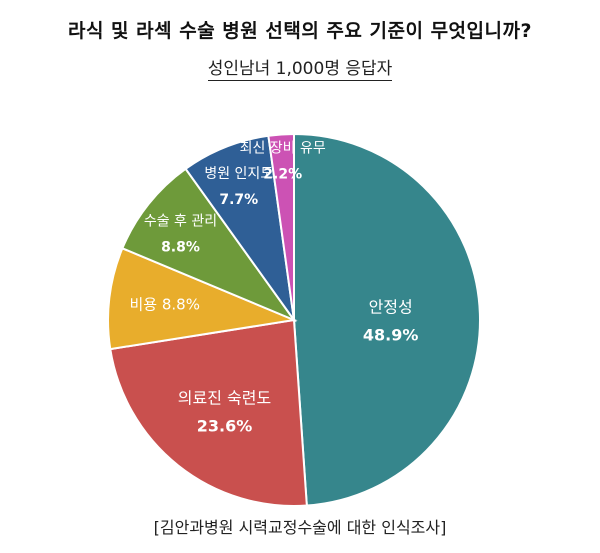 Image resolution: width=600 pixels, height=553 pixels. I want to click on slice-label-aftercare: 수술 후 관리, so click(180, 222).